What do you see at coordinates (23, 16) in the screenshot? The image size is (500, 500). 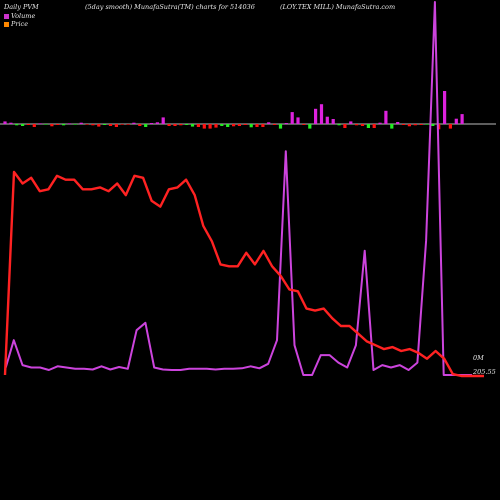 I see `legend-volume-label: Volume` at bounding box center [23, 16].